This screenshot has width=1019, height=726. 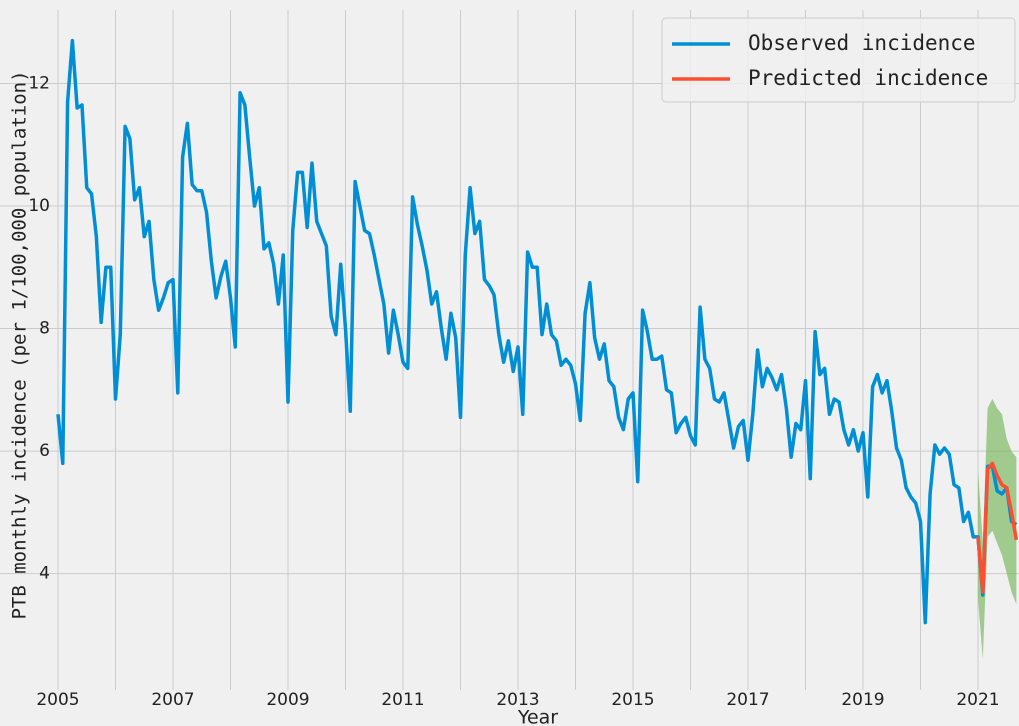 I want to click on y-tick-label: 6, so click(x=44, y=451).